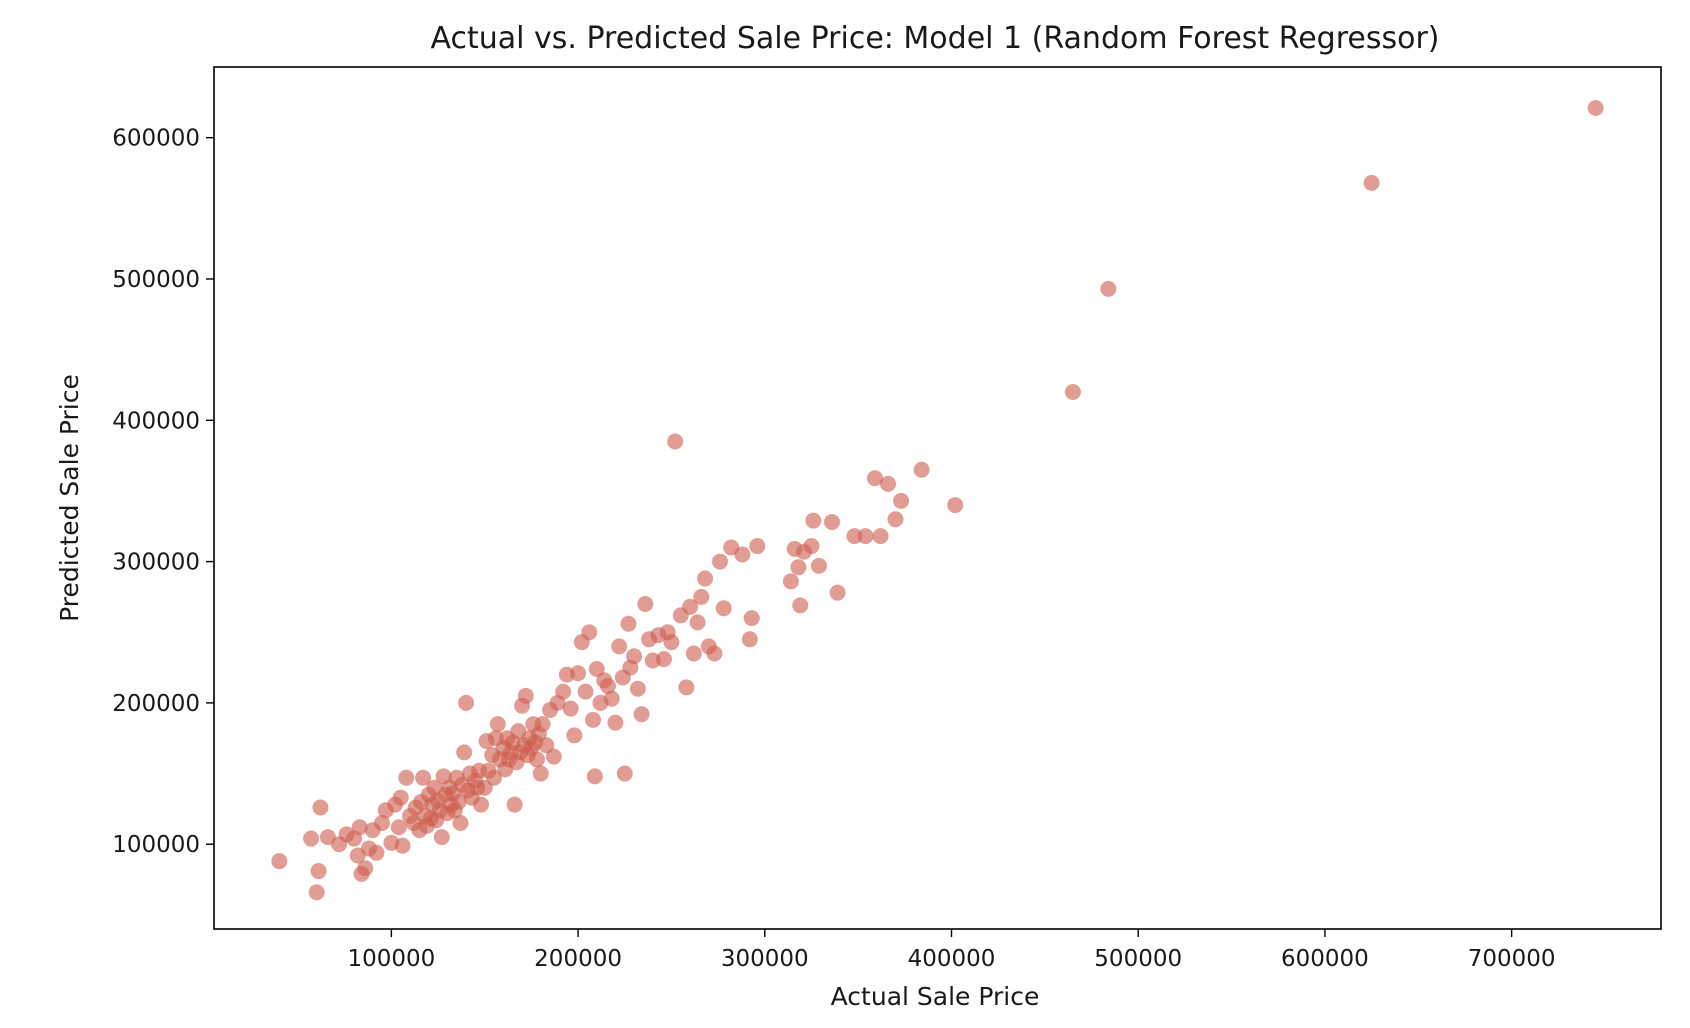 This screenshot has height=1028, width=1690. What do you see at coordinates (69, 498) in the screenshot?
I see `y-axis-label: Predicted Sale Price` at bounding box center [69, 498].